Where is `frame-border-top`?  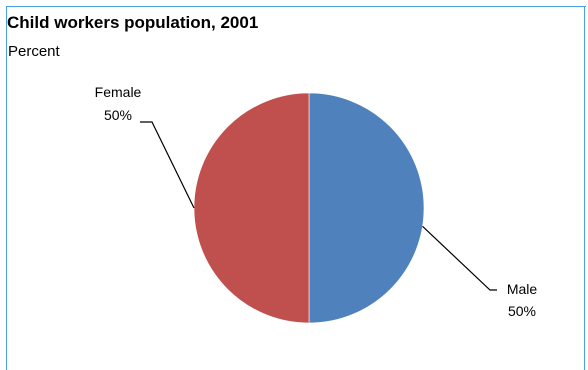 frame-border-top is located at coordinates (296, 6).